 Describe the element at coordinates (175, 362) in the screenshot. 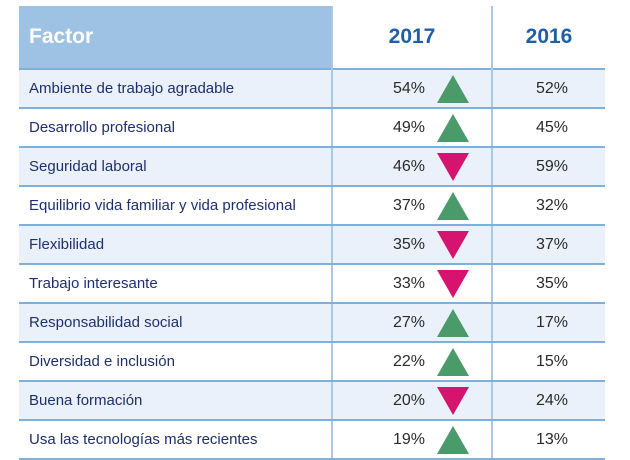

I see `factor-cell: Diversidad e inclusión` at that location.